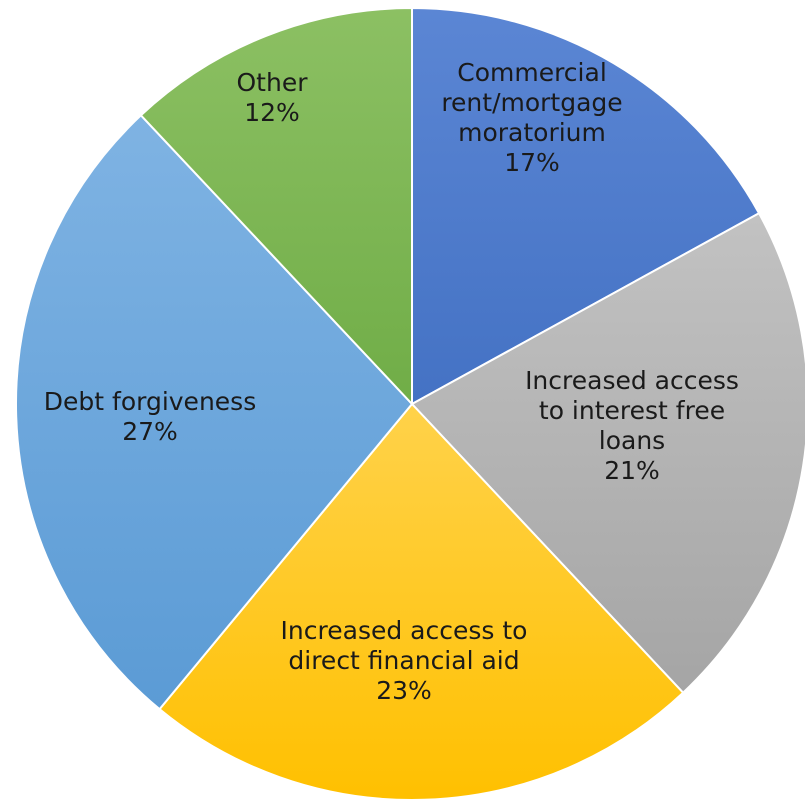 This screenshot has width=805, height=802. Describe the element at coordinates (150, 431) in the screenshot. I see `slice-percent: 27%` at that location.